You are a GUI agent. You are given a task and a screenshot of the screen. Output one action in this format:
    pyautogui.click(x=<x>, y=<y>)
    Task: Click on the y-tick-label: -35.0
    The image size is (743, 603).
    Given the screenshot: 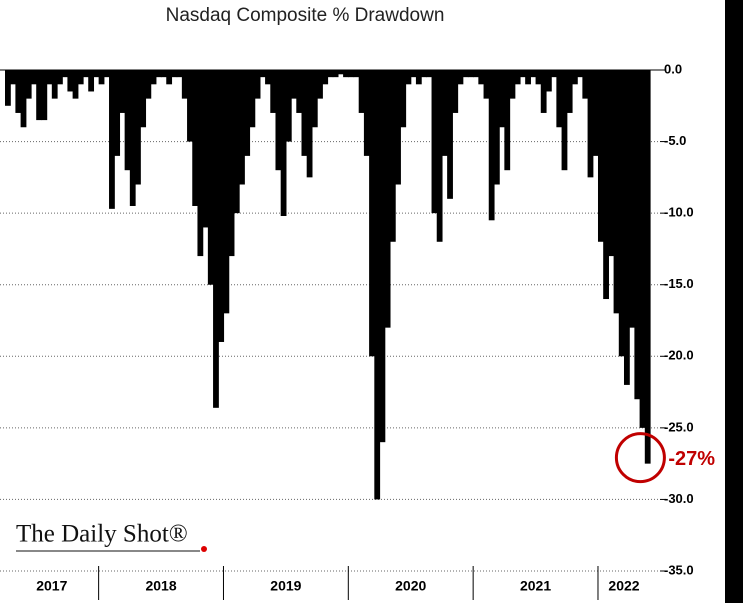 What is the action you would take?
    pyautogui.click(x=679, y=569)
    